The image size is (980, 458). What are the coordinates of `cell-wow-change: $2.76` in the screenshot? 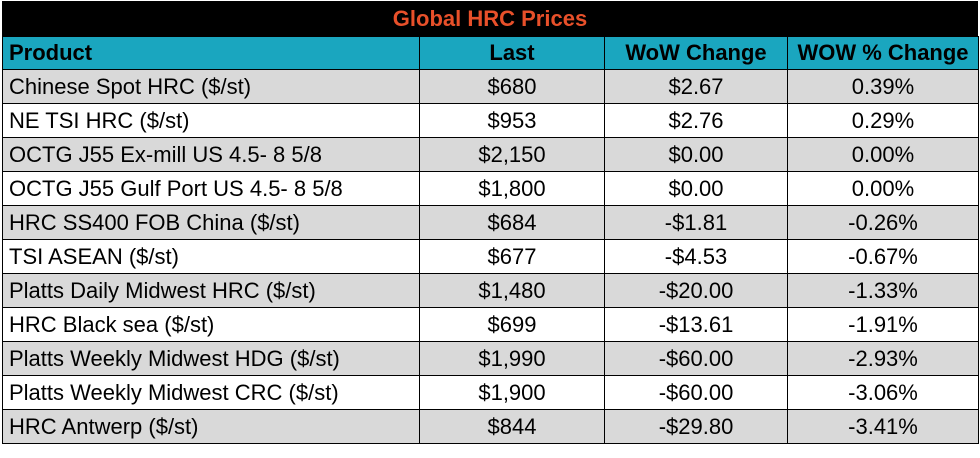 It's located at (696, 120).